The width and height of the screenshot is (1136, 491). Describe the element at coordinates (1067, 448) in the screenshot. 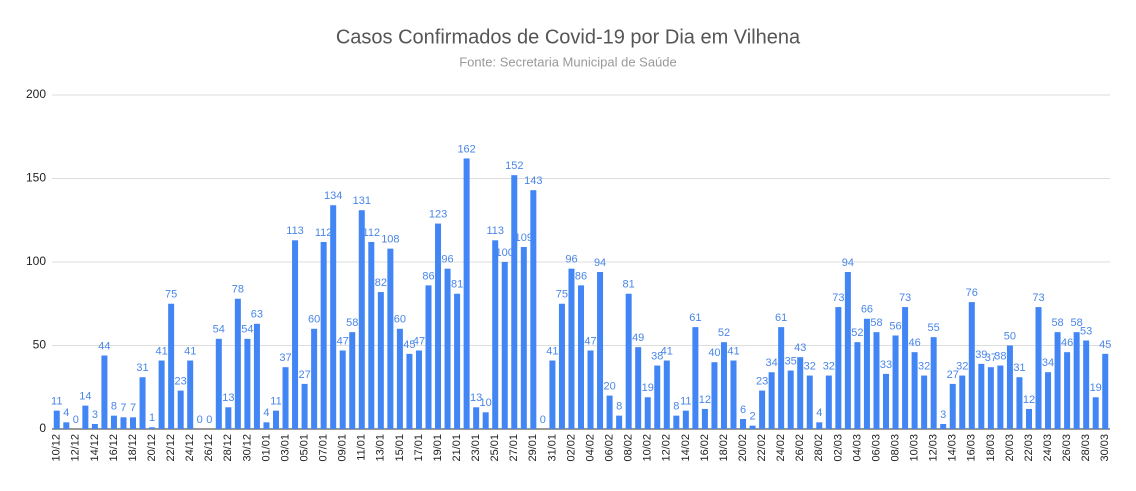

I see `x-tick-label: 26/03` at that location.